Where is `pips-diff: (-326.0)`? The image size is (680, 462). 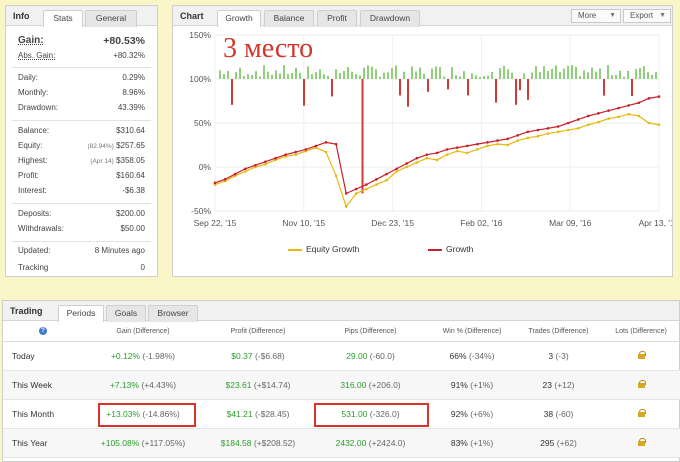 pips-diff: (-326.0) is located at coordinates (384, 413).